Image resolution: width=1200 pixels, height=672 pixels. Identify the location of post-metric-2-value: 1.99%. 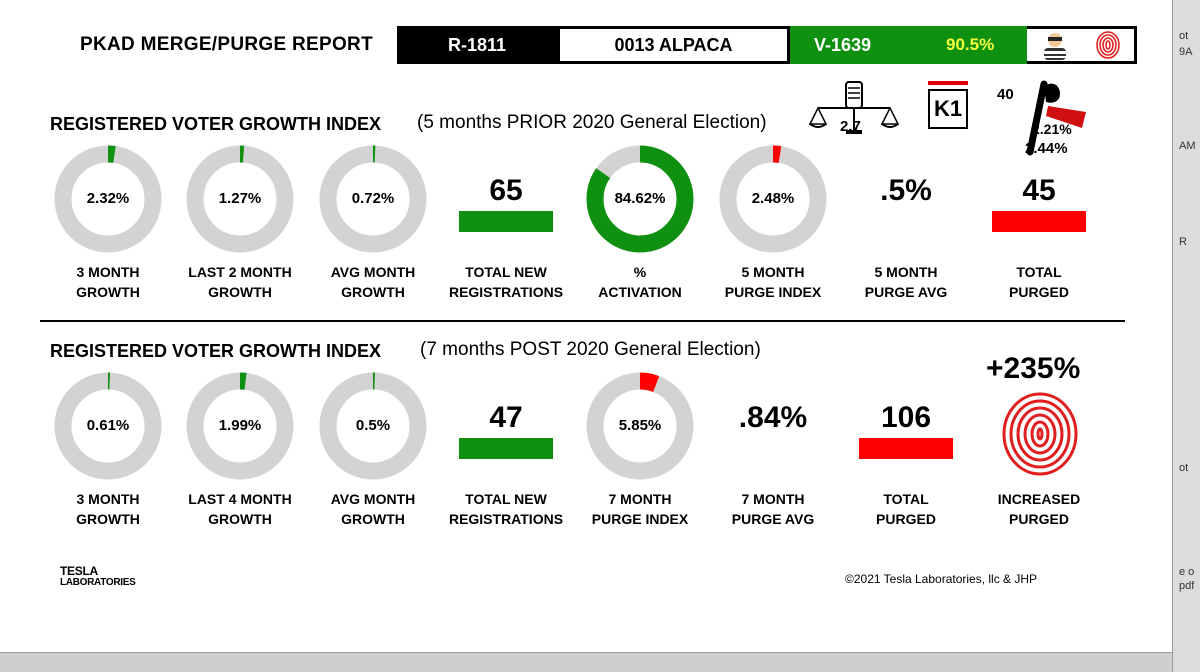
(240, 425).